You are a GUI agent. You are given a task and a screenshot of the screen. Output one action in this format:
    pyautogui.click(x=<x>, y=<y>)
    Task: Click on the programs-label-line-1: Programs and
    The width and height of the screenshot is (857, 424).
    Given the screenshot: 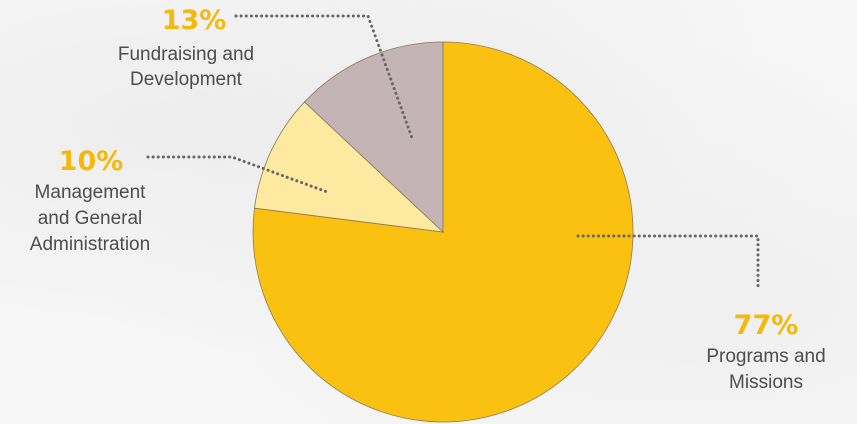 What is the action you would take?
    pyautogui.click(x=765, y=356)
    